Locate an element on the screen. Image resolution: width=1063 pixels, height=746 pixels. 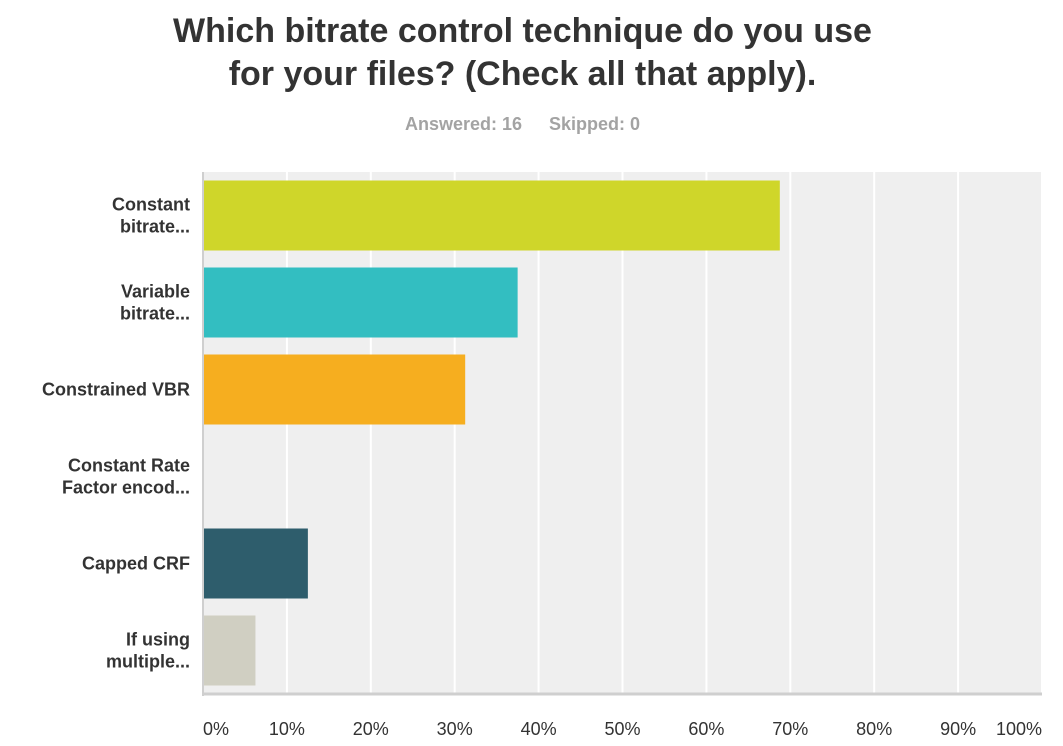
category-label: Constant is located at coordinates (151, 205).